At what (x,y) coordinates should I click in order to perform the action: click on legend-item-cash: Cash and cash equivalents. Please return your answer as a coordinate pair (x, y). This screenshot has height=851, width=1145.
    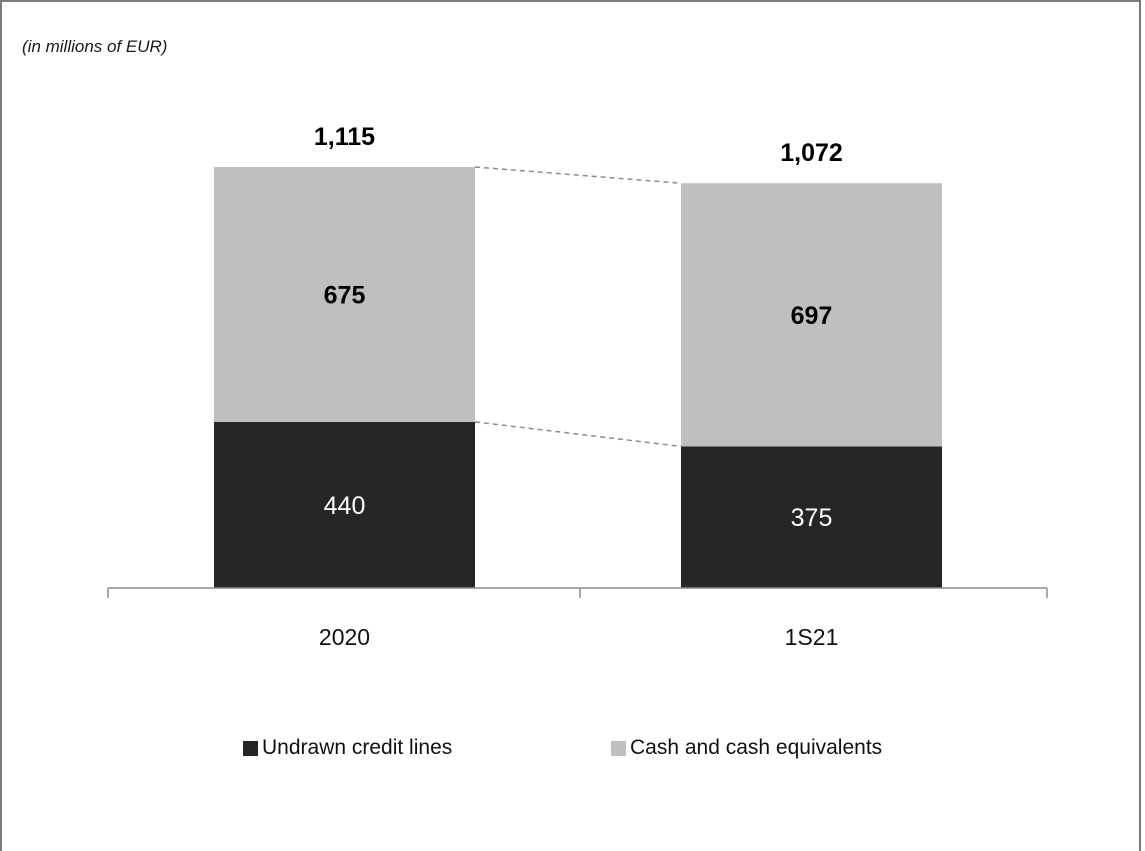
    Looking at the image, I should click on (746, 748).